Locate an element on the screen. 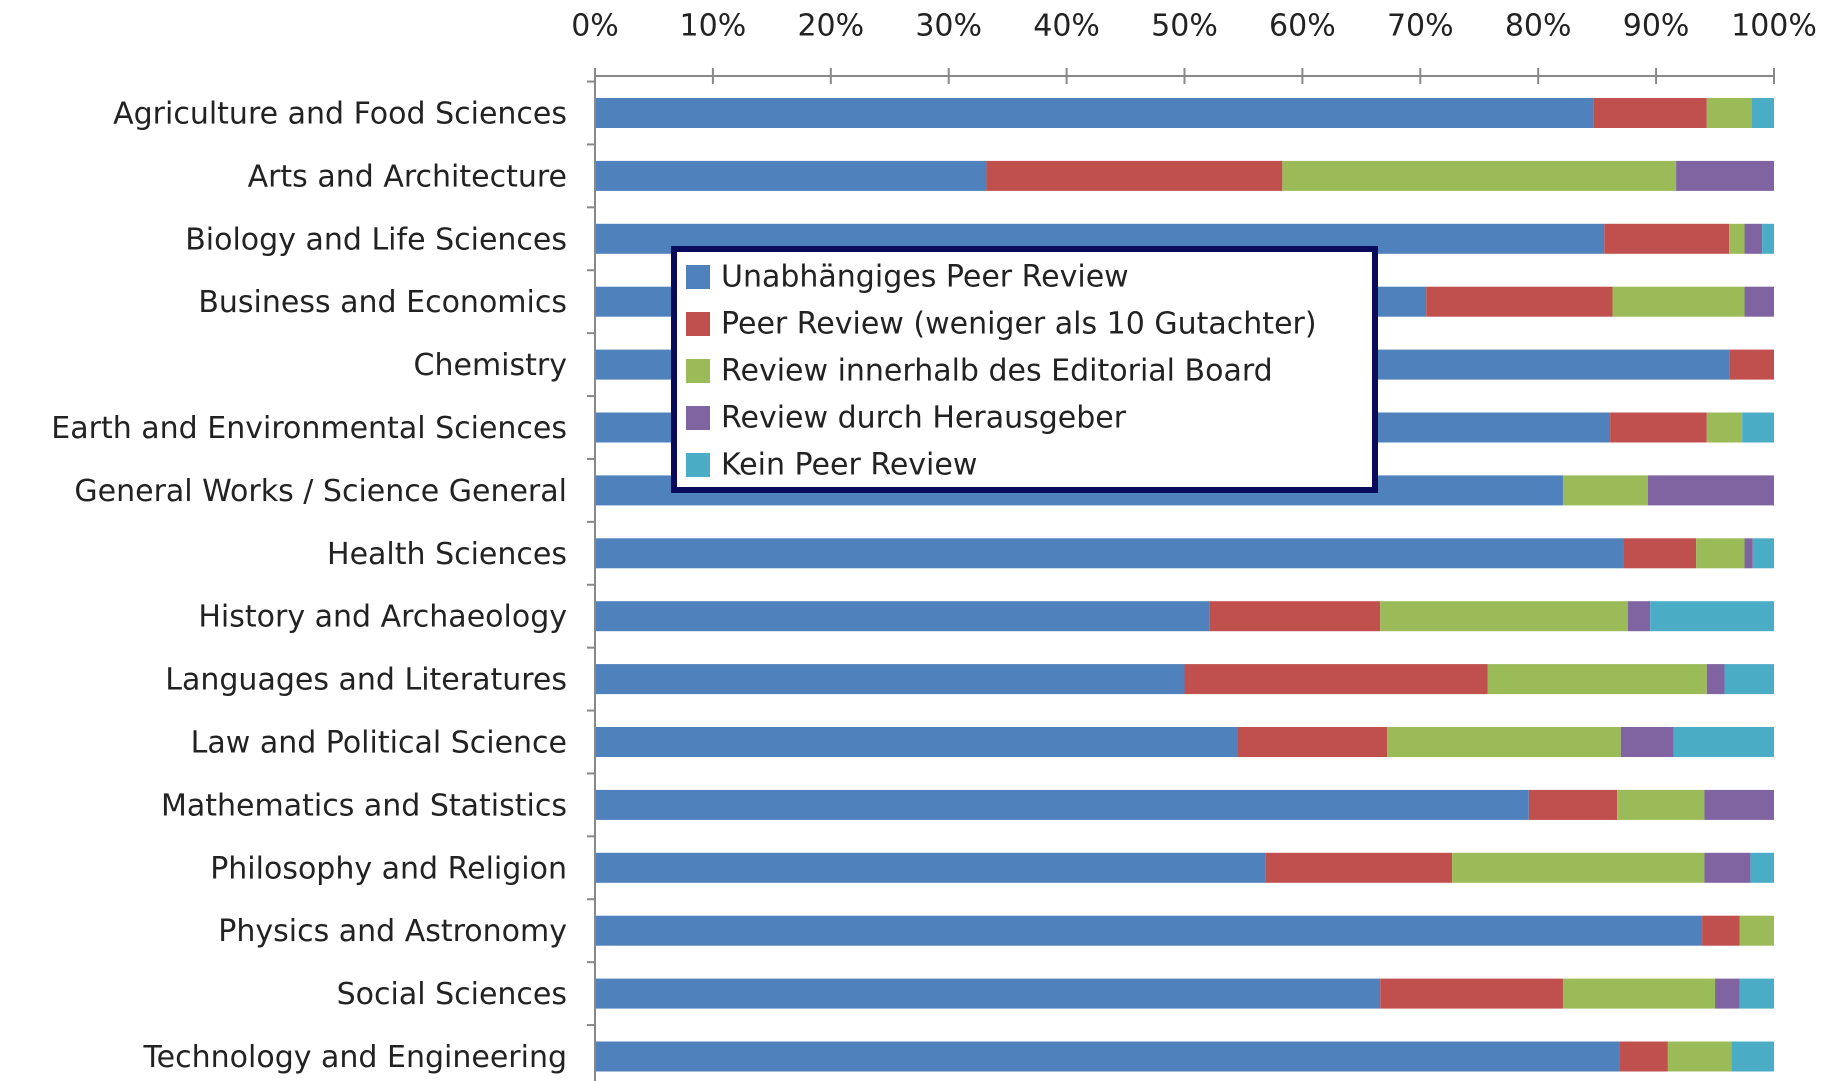 This screenshot has height=1081, width=1825. y-tick-label: Business and Economics is located at coordinates (382, 302).